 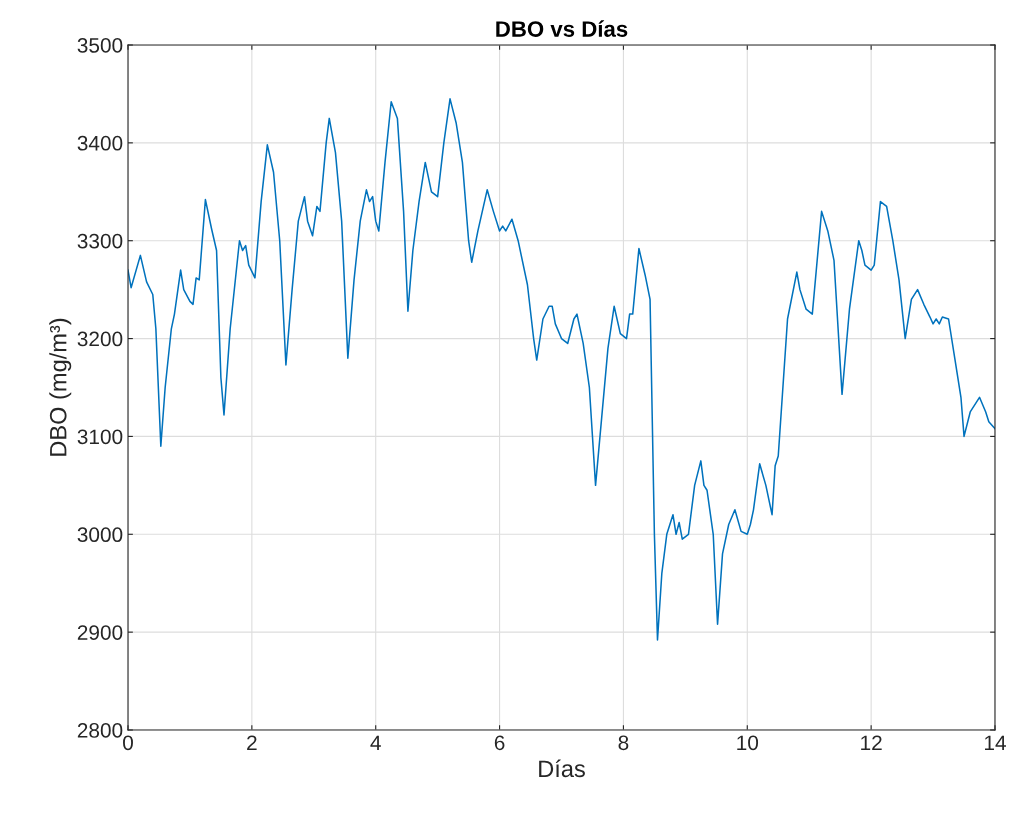 I want to click on x-tick-label: 4, so click(x=375, y=742).